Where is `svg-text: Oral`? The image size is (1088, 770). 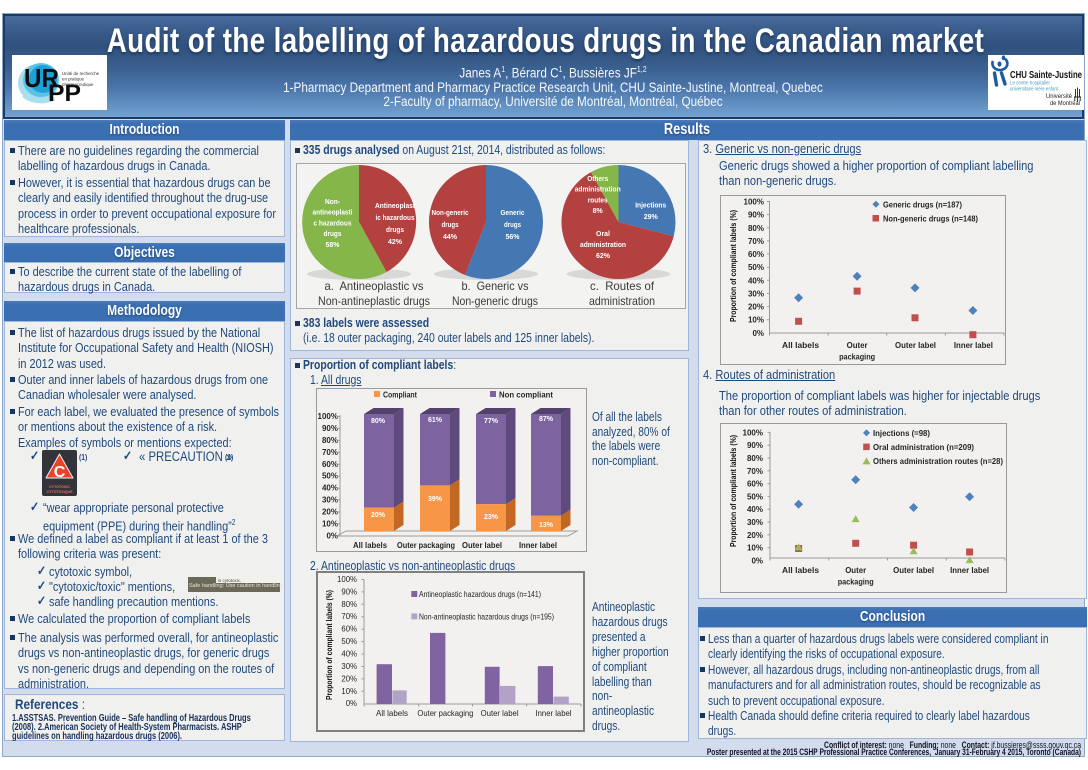 svg-text: Oral is located at coordinates (603, 234).